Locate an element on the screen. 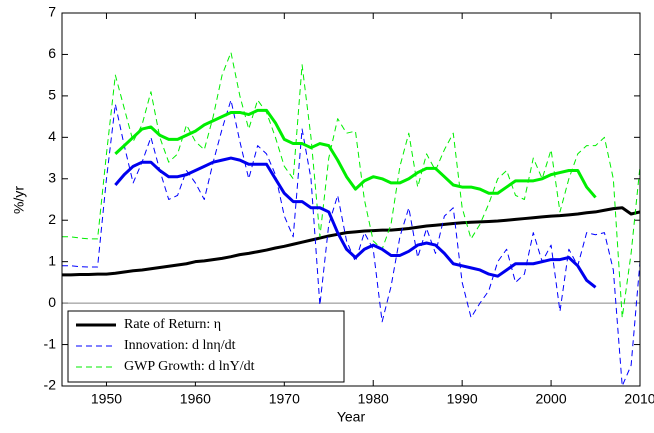  legend-label: Rate of Return: η is located at coordinates (172, 324).